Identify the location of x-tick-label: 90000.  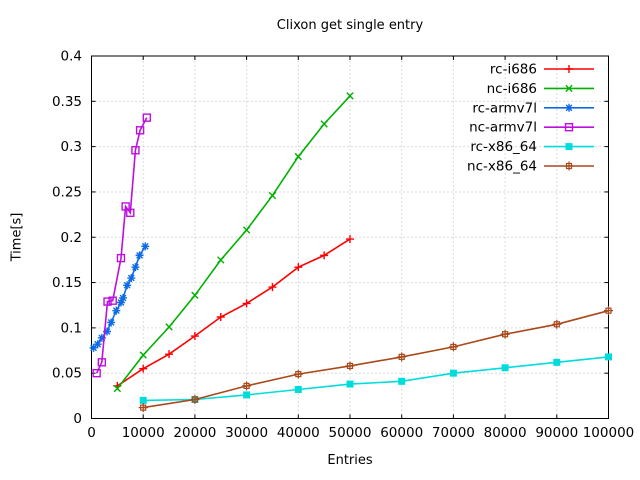
(556, 433).